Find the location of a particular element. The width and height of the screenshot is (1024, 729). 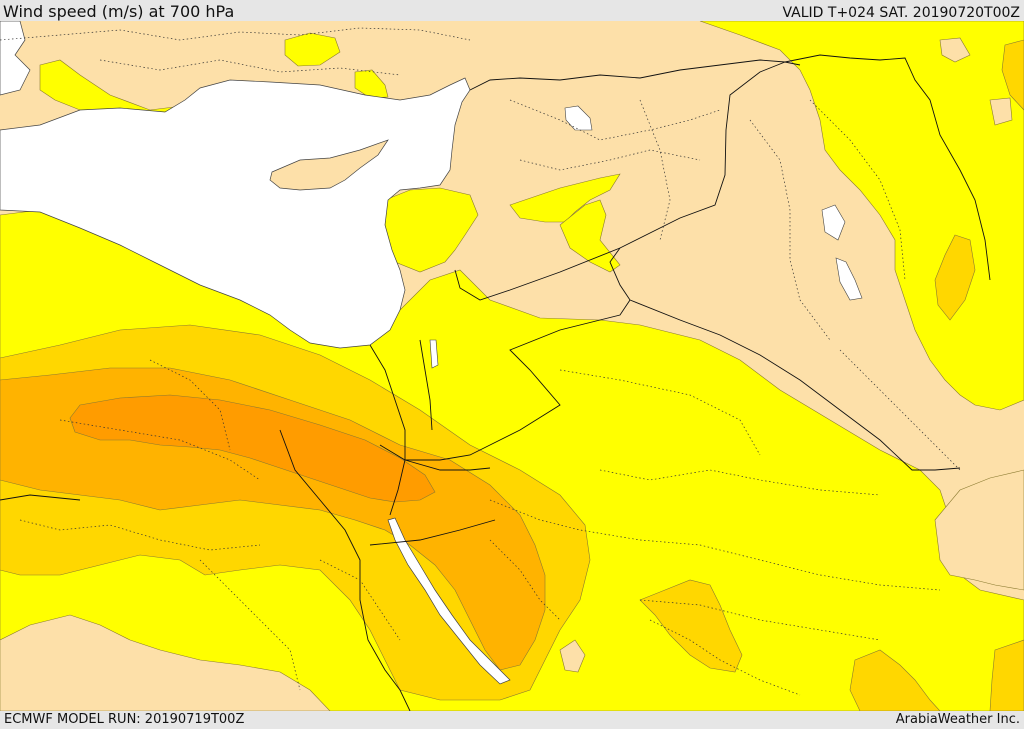

band-low-syria-tongue is located at coordinates (565, 198).